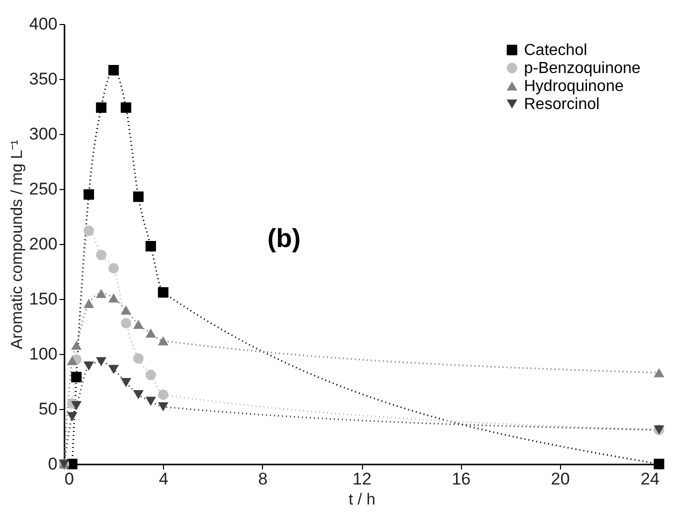  Describe the element at coordinates (43, 134) in the screenshot. I see `y-tick-label: 300` at that location.